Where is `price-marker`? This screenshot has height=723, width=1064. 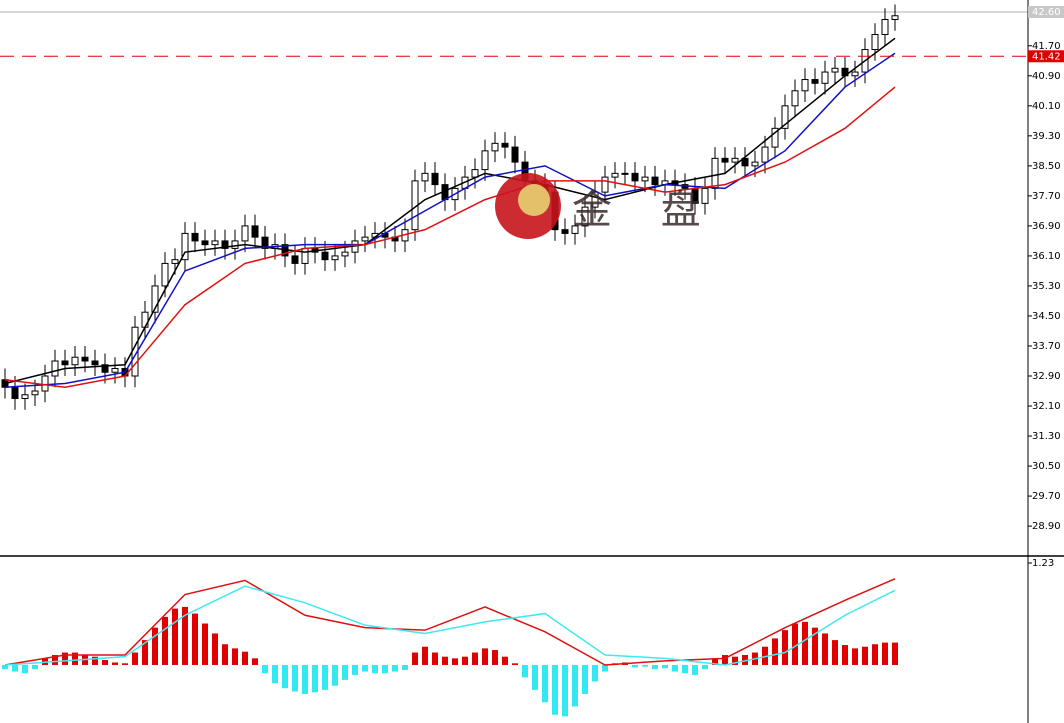 price-marker is located at coordinates (1046, 12).